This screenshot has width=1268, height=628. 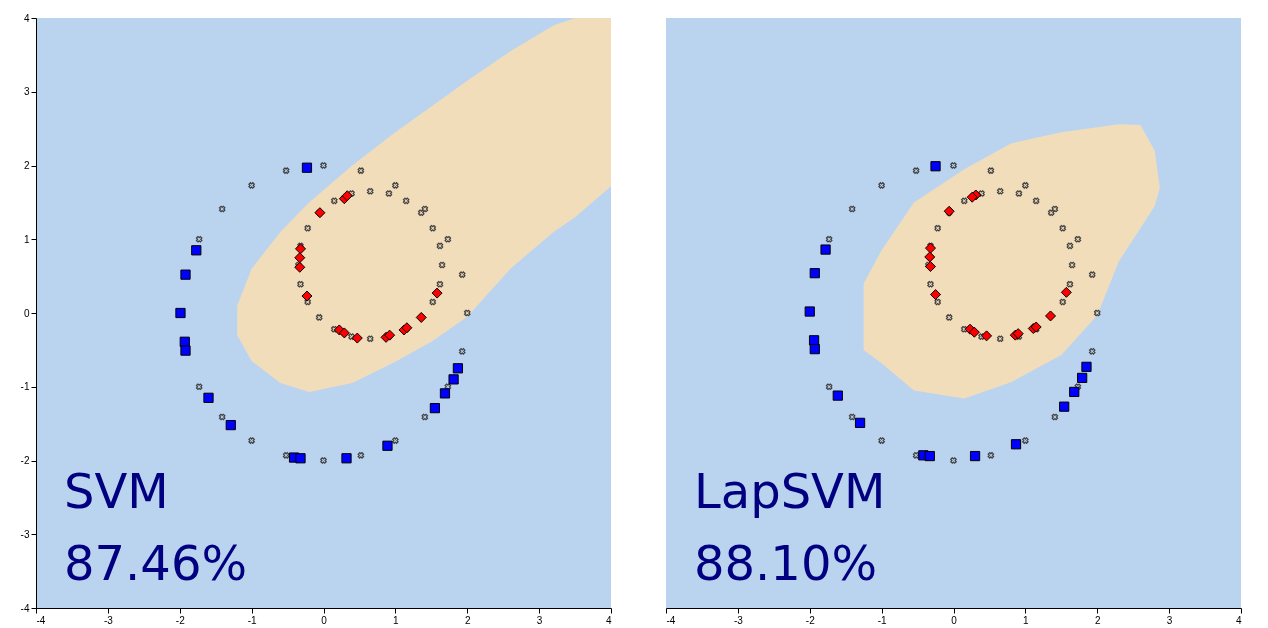 What do you see at coordinates (26, 18) in the screenshot?
I see `y-tick-label: 4` at bounding box center [26, 18].